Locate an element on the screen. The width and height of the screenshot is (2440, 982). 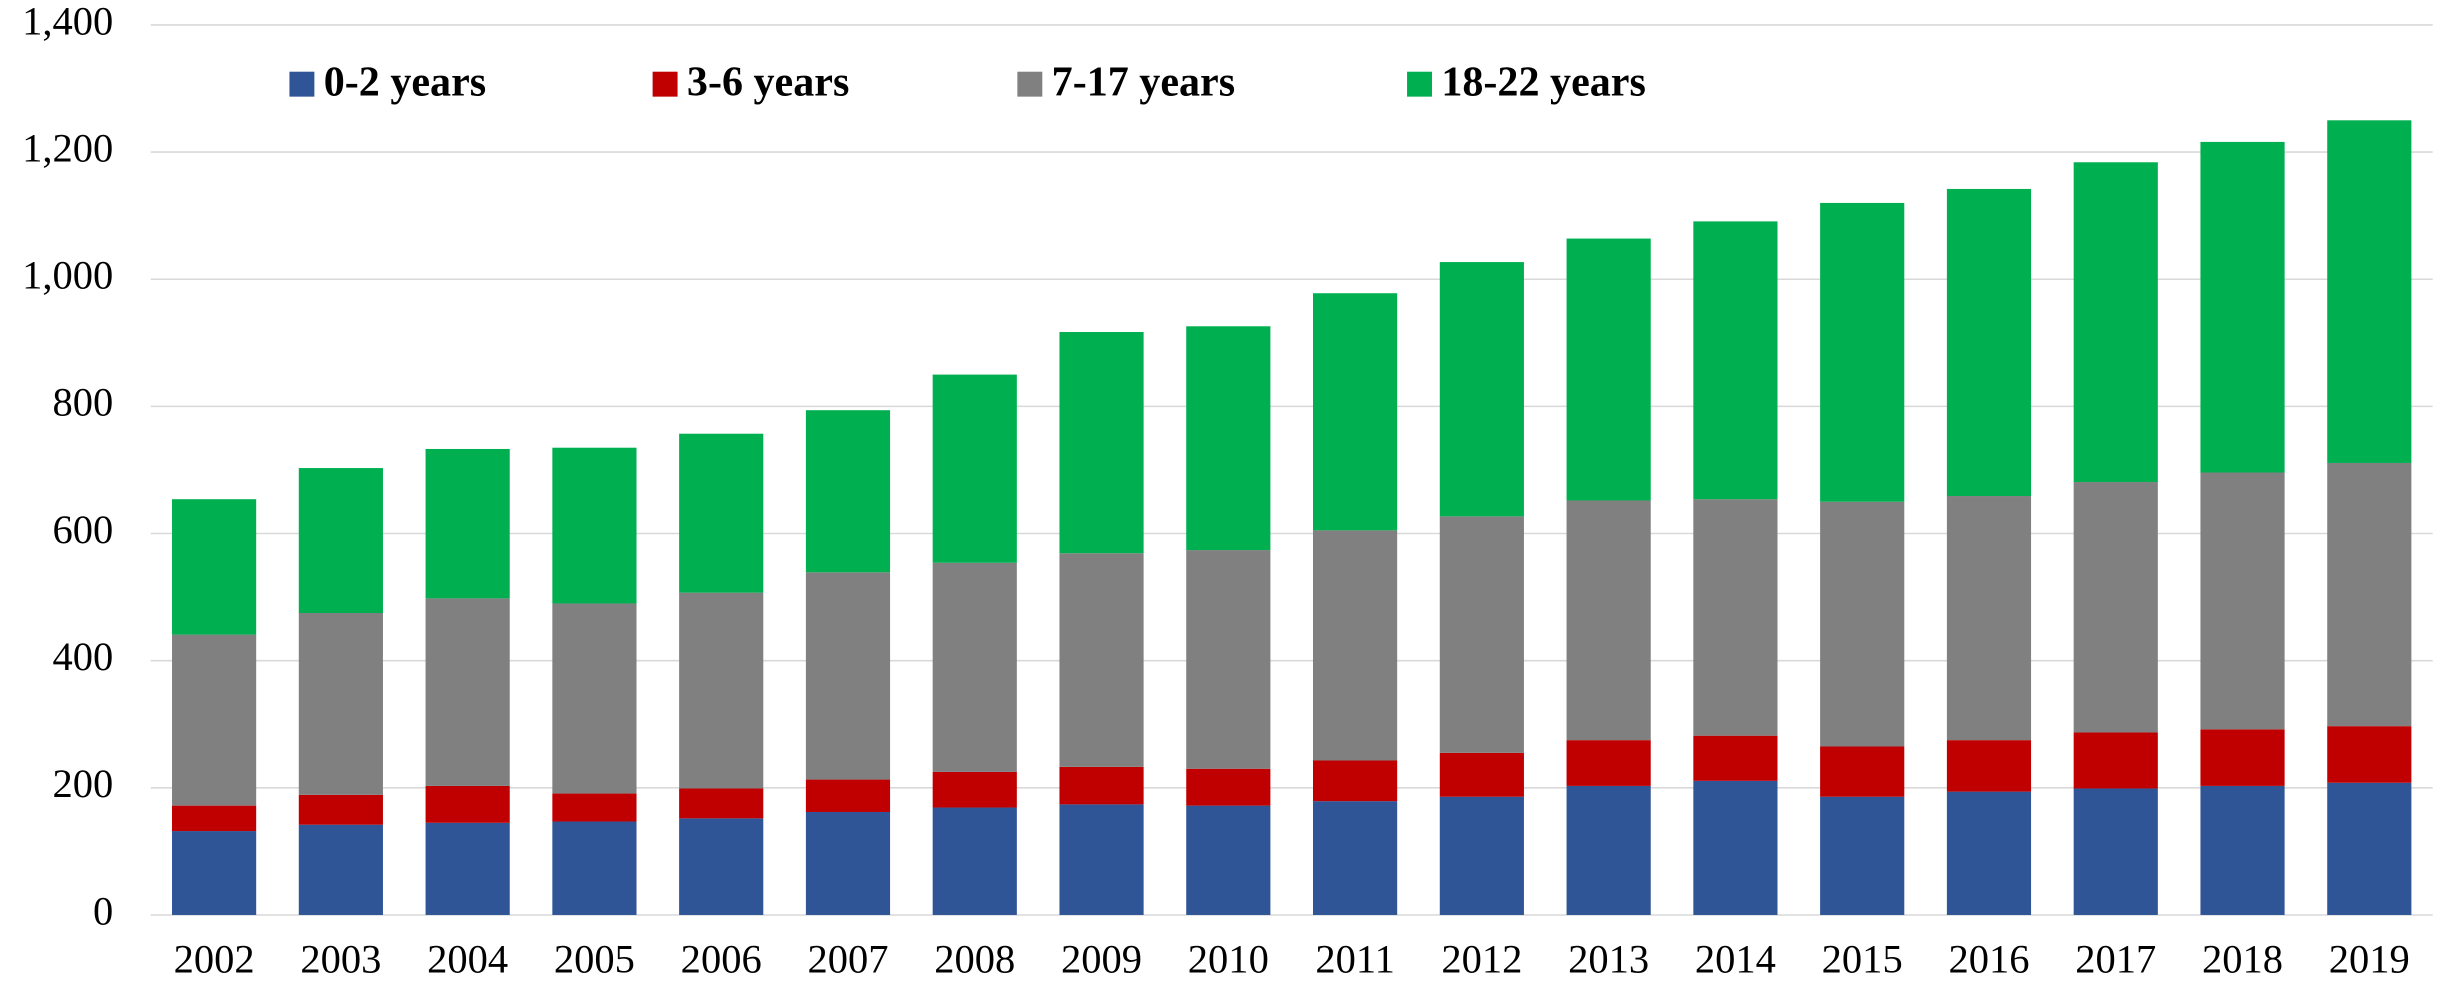
x-tick-label: 2006 is located at coordinates (721, 959).